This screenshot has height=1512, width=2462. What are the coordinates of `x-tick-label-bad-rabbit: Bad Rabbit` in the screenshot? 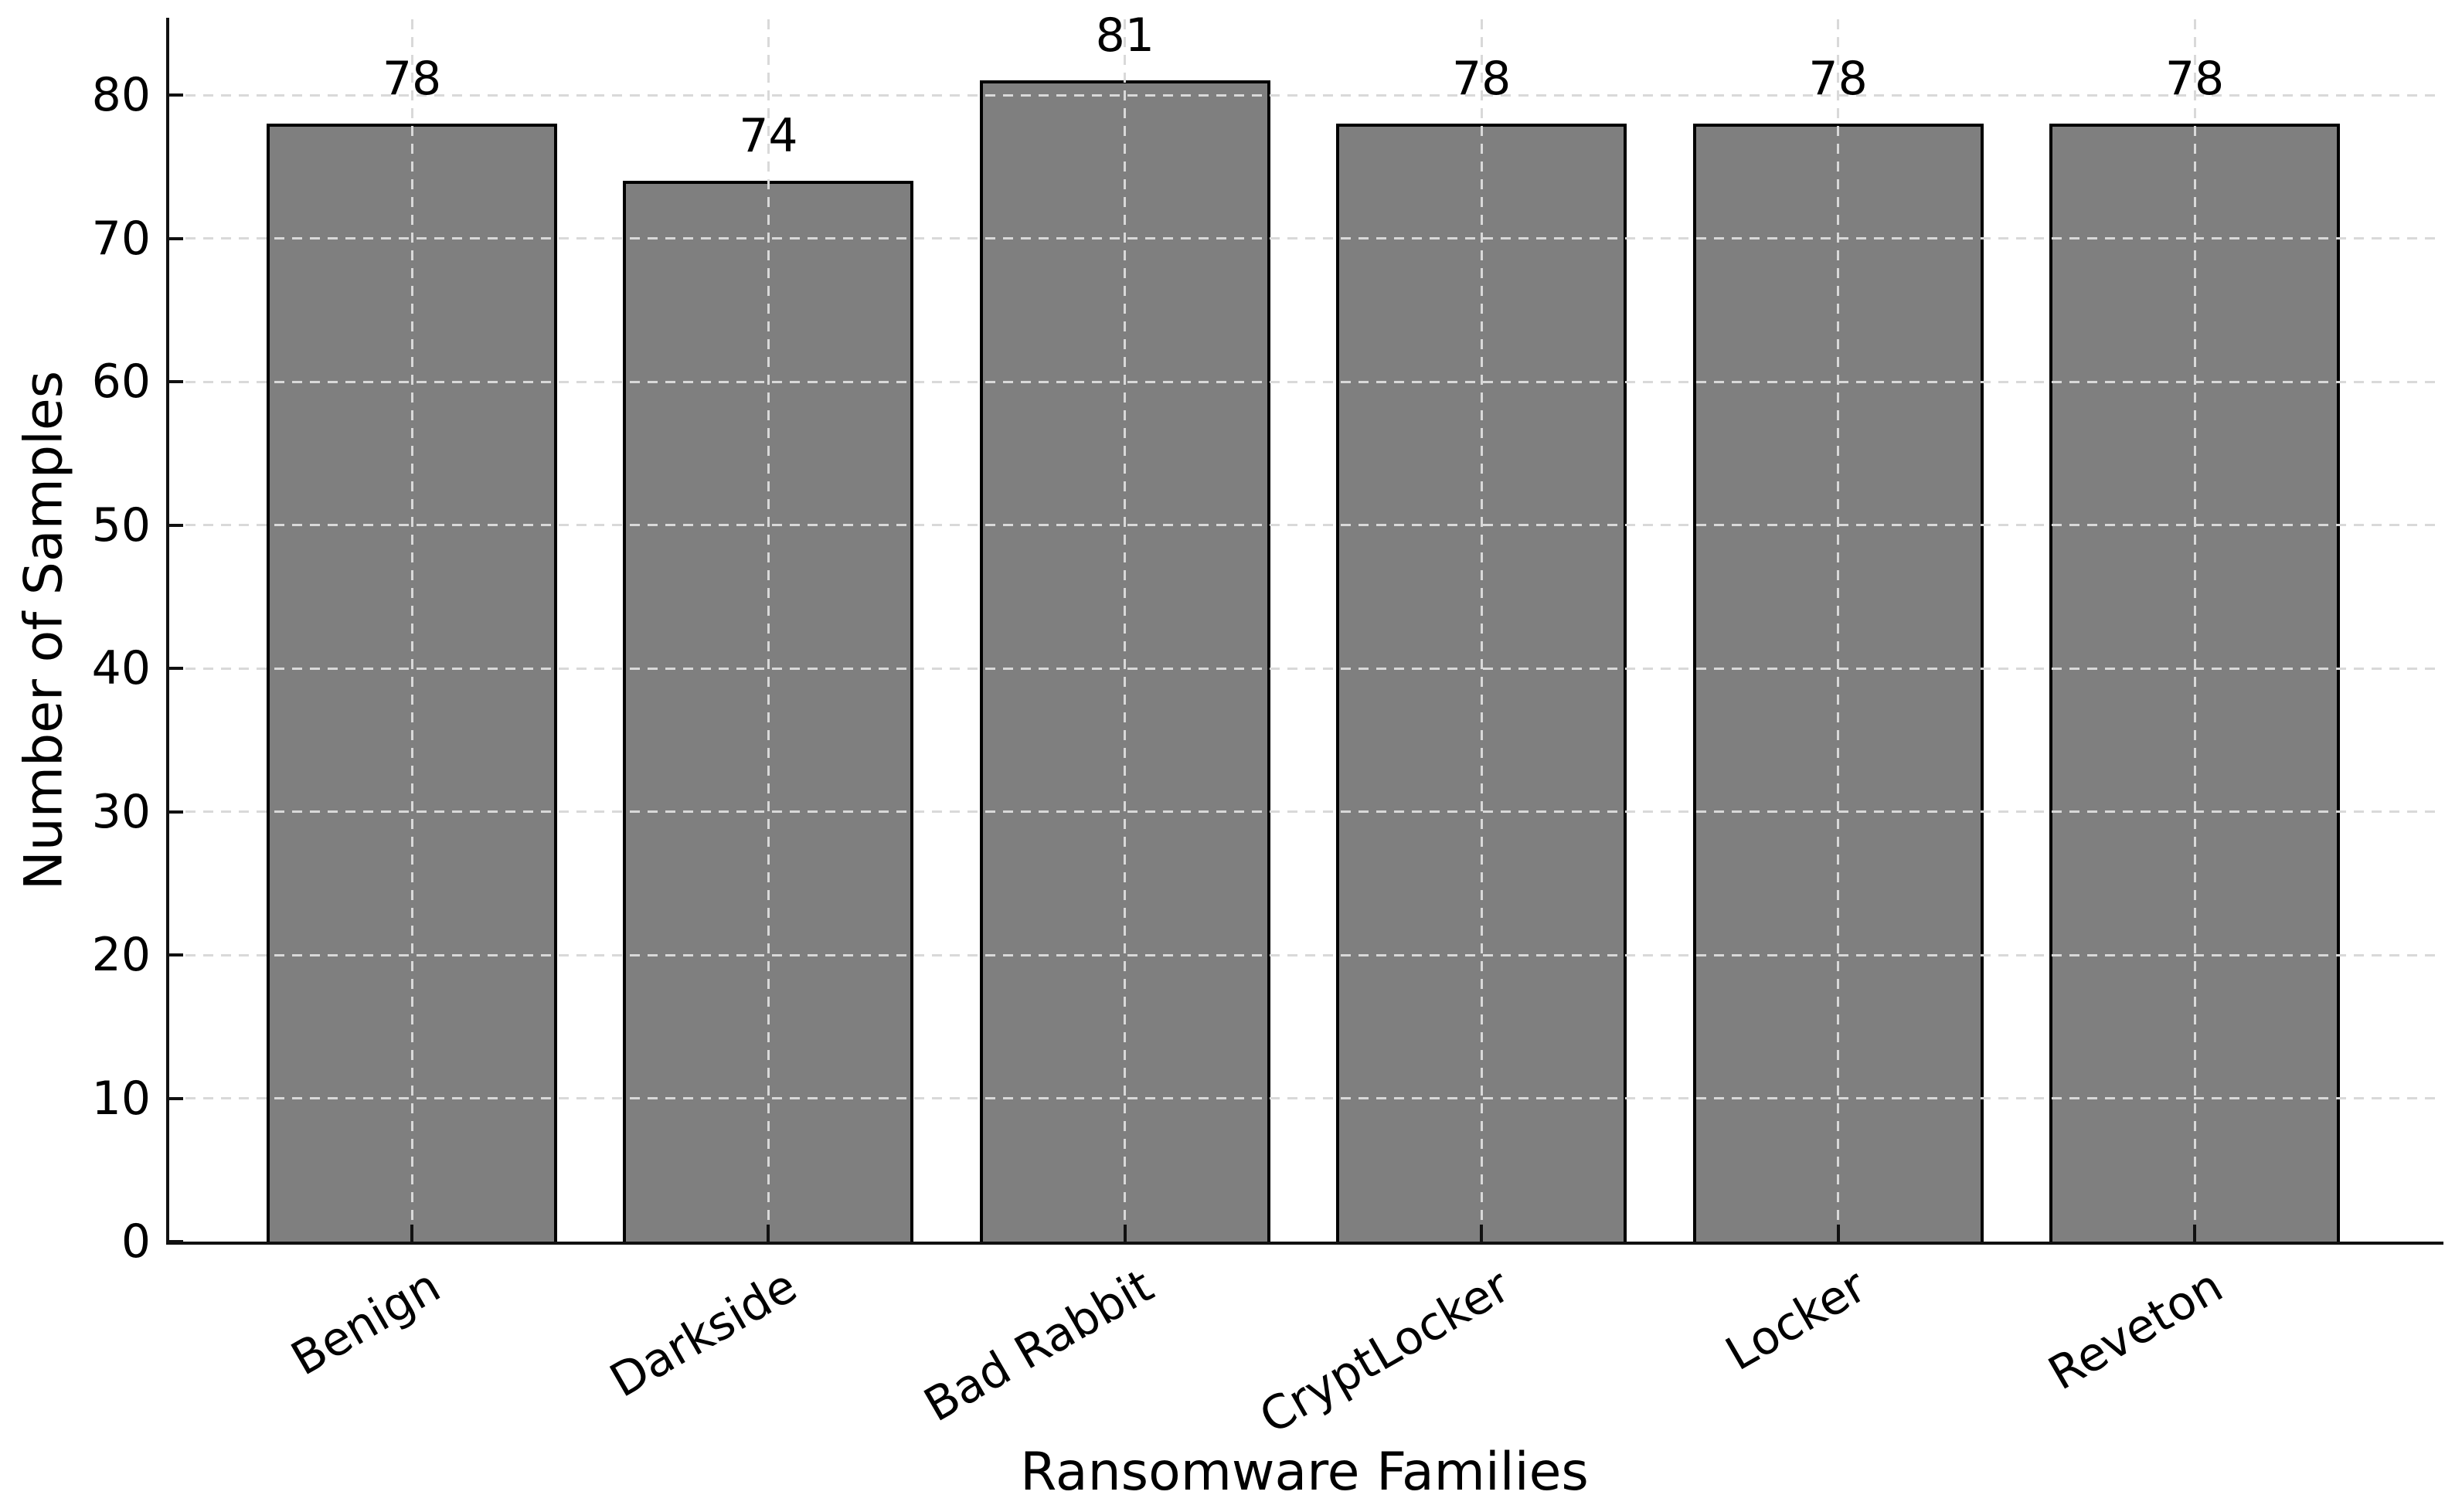 It's located at (1039, 1346).